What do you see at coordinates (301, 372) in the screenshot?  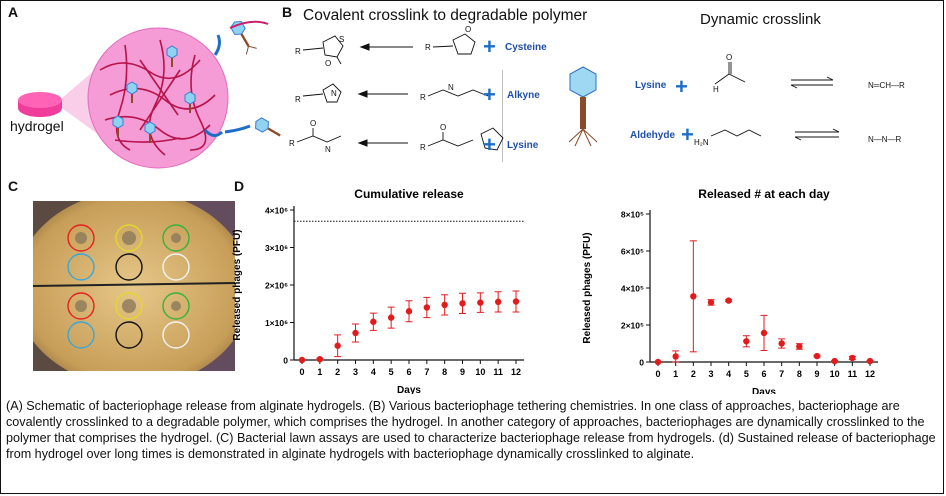 I see `chart1-xtick-label-0: 0` at bounding box center [301, 372].